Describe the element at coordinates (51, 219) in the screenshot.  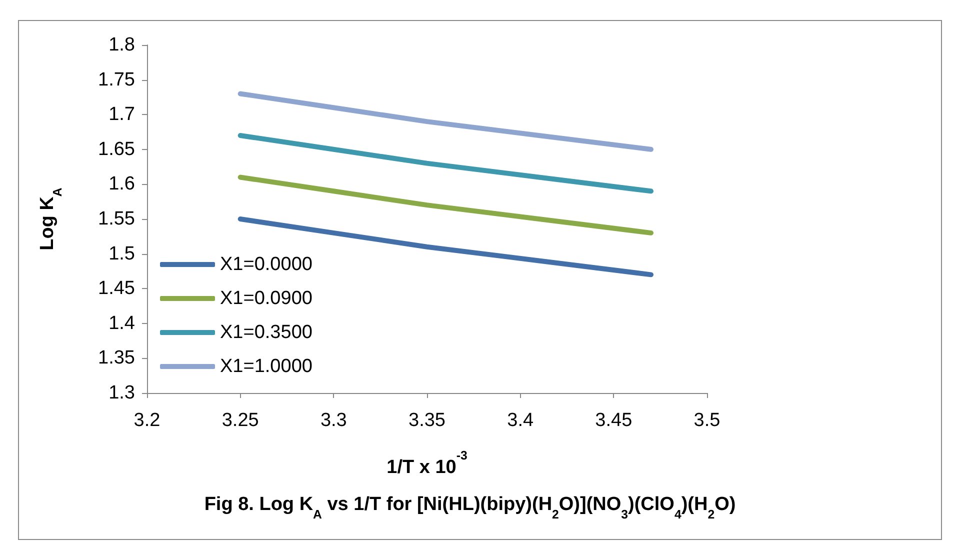
I see `y-axis-title: Log KA` at that location.